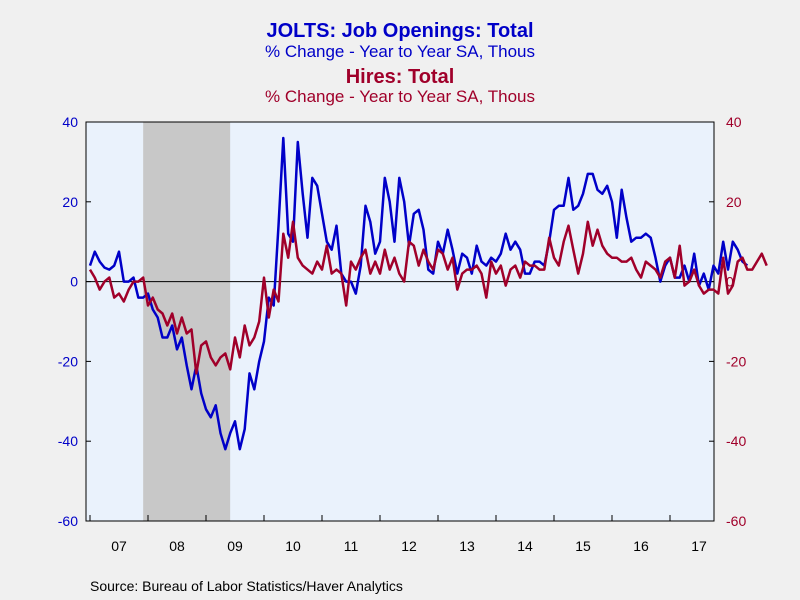 This screenshot has width=800, height=600. What do you see at coordinates (583, 546) in the screenshot?
I see `x-tick-label: 15` at bounding box center [583, 546].